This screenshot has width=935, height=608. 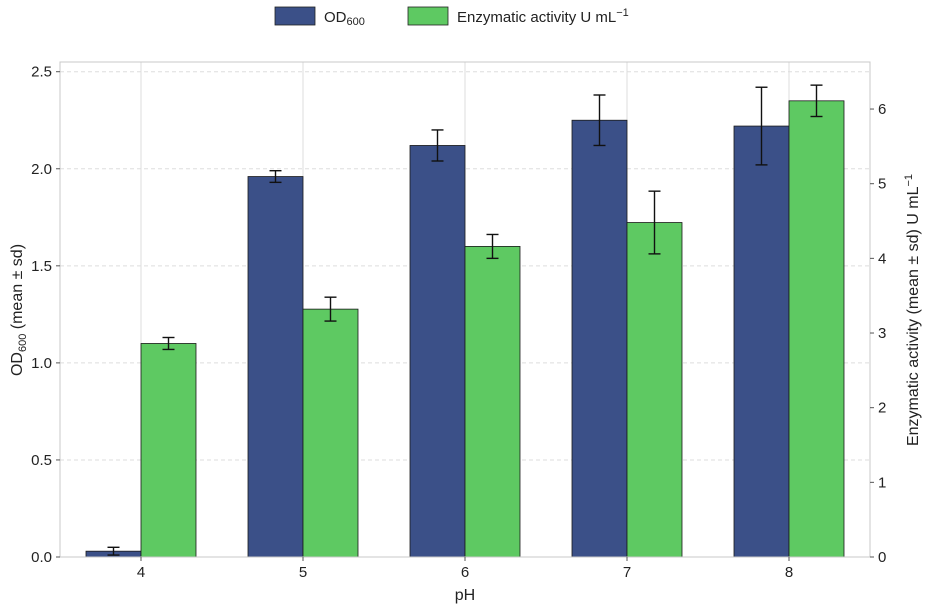 What do you see at coordinates (882, 408) in the screenshot?
I see `right-tick-label: 2` at bounding box center [882, 408].